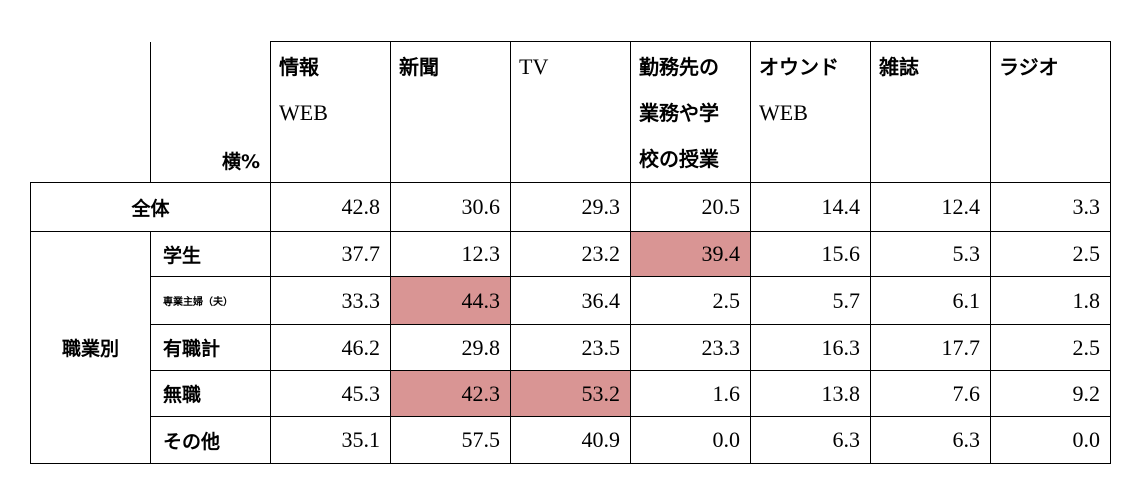  Describe the element at coordinates (330, 393) in the screenshot. I see `value-cell: 45.3` at that location.